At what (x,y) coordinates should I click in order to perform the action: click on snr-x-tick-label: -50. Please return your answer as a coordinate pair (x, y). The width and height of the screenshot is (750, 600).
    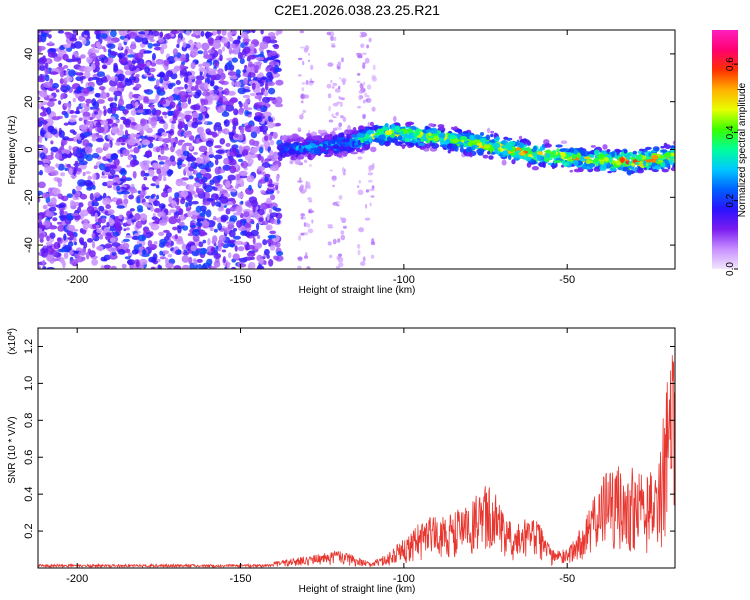
    Looking at the image, I should click on (567, 579).